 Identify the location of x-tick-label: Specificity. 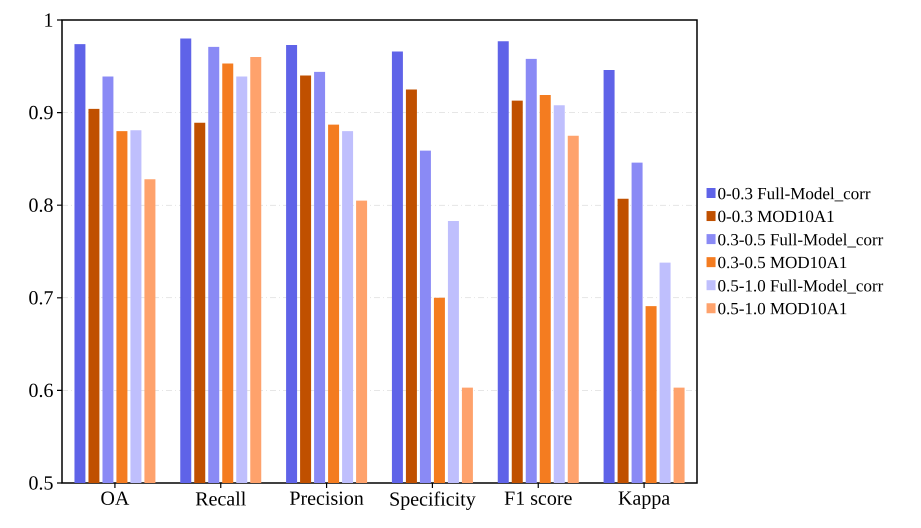
(433, 501).